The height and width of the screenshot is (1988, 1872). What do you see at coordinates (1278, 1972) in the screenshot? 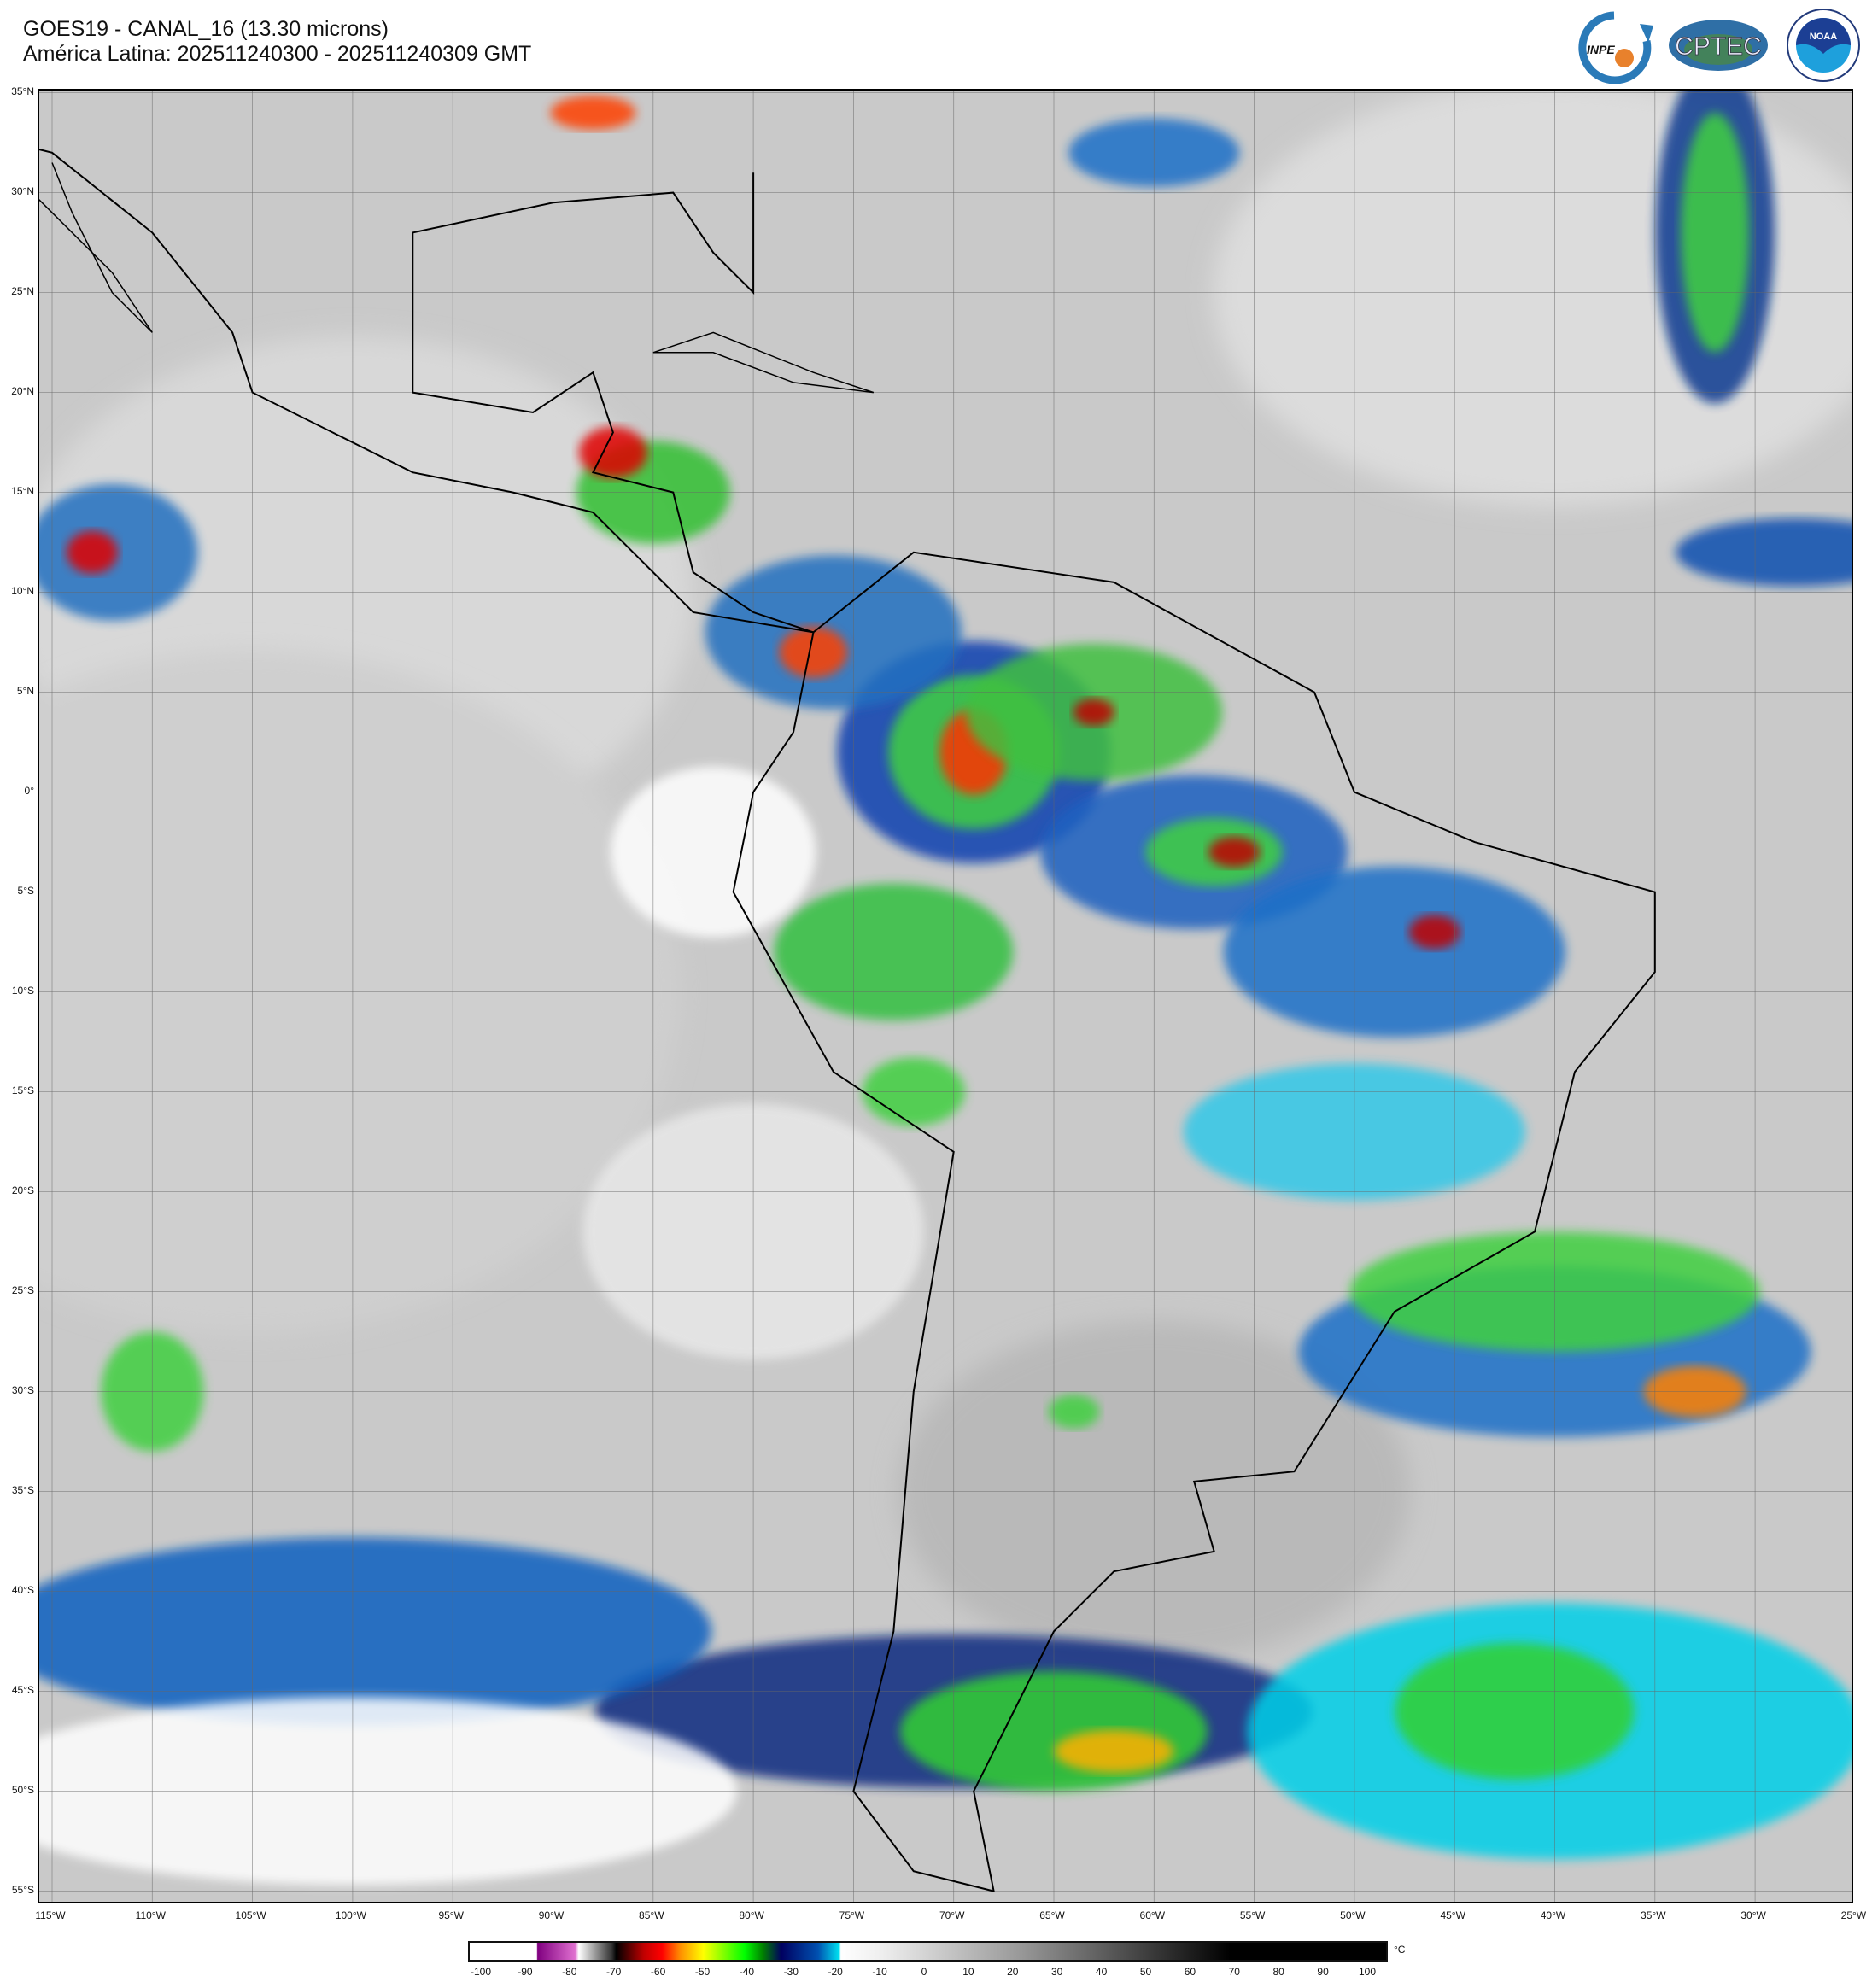
I see `colorbar-tick-label: 80` at bounding box center [1278, 1972].